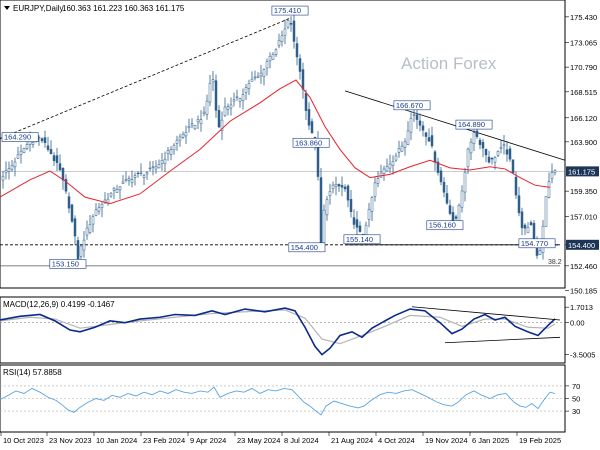 This screenshot has height=450, width=600. Describe the element at coordinates (208, 440) in the screenshot. I see `x-axis-label: 9 Apr 2024` at that location.